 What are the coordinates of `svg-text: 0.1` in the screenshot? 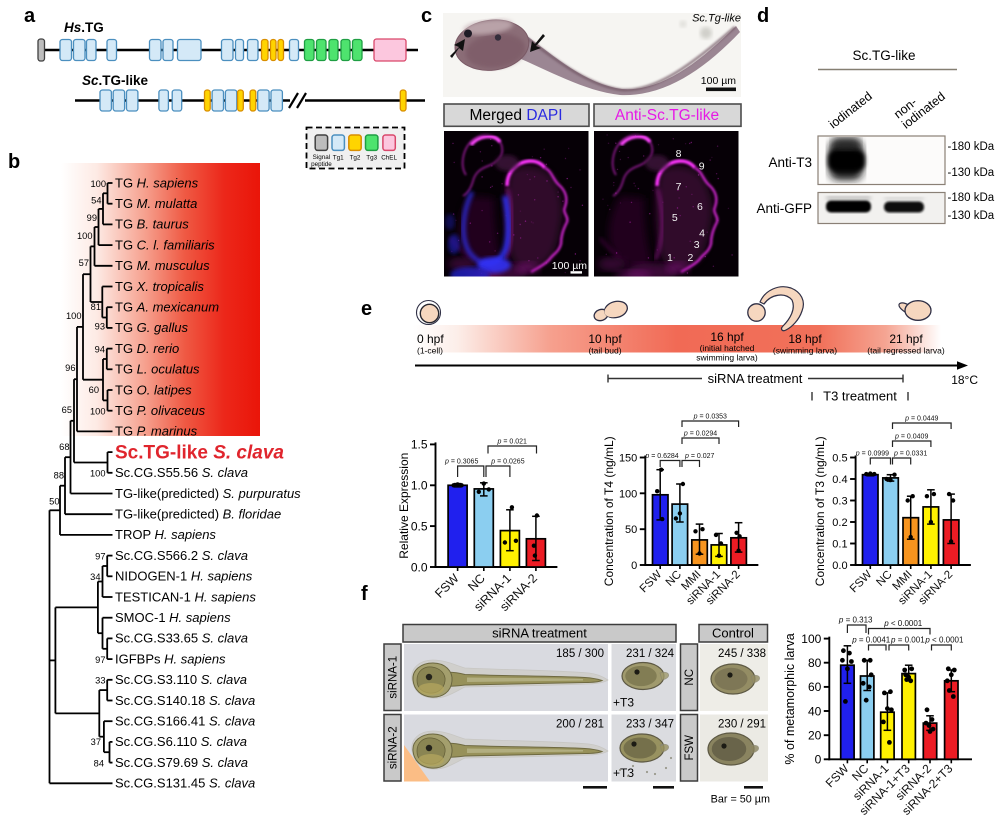 It's located at (839, 544).